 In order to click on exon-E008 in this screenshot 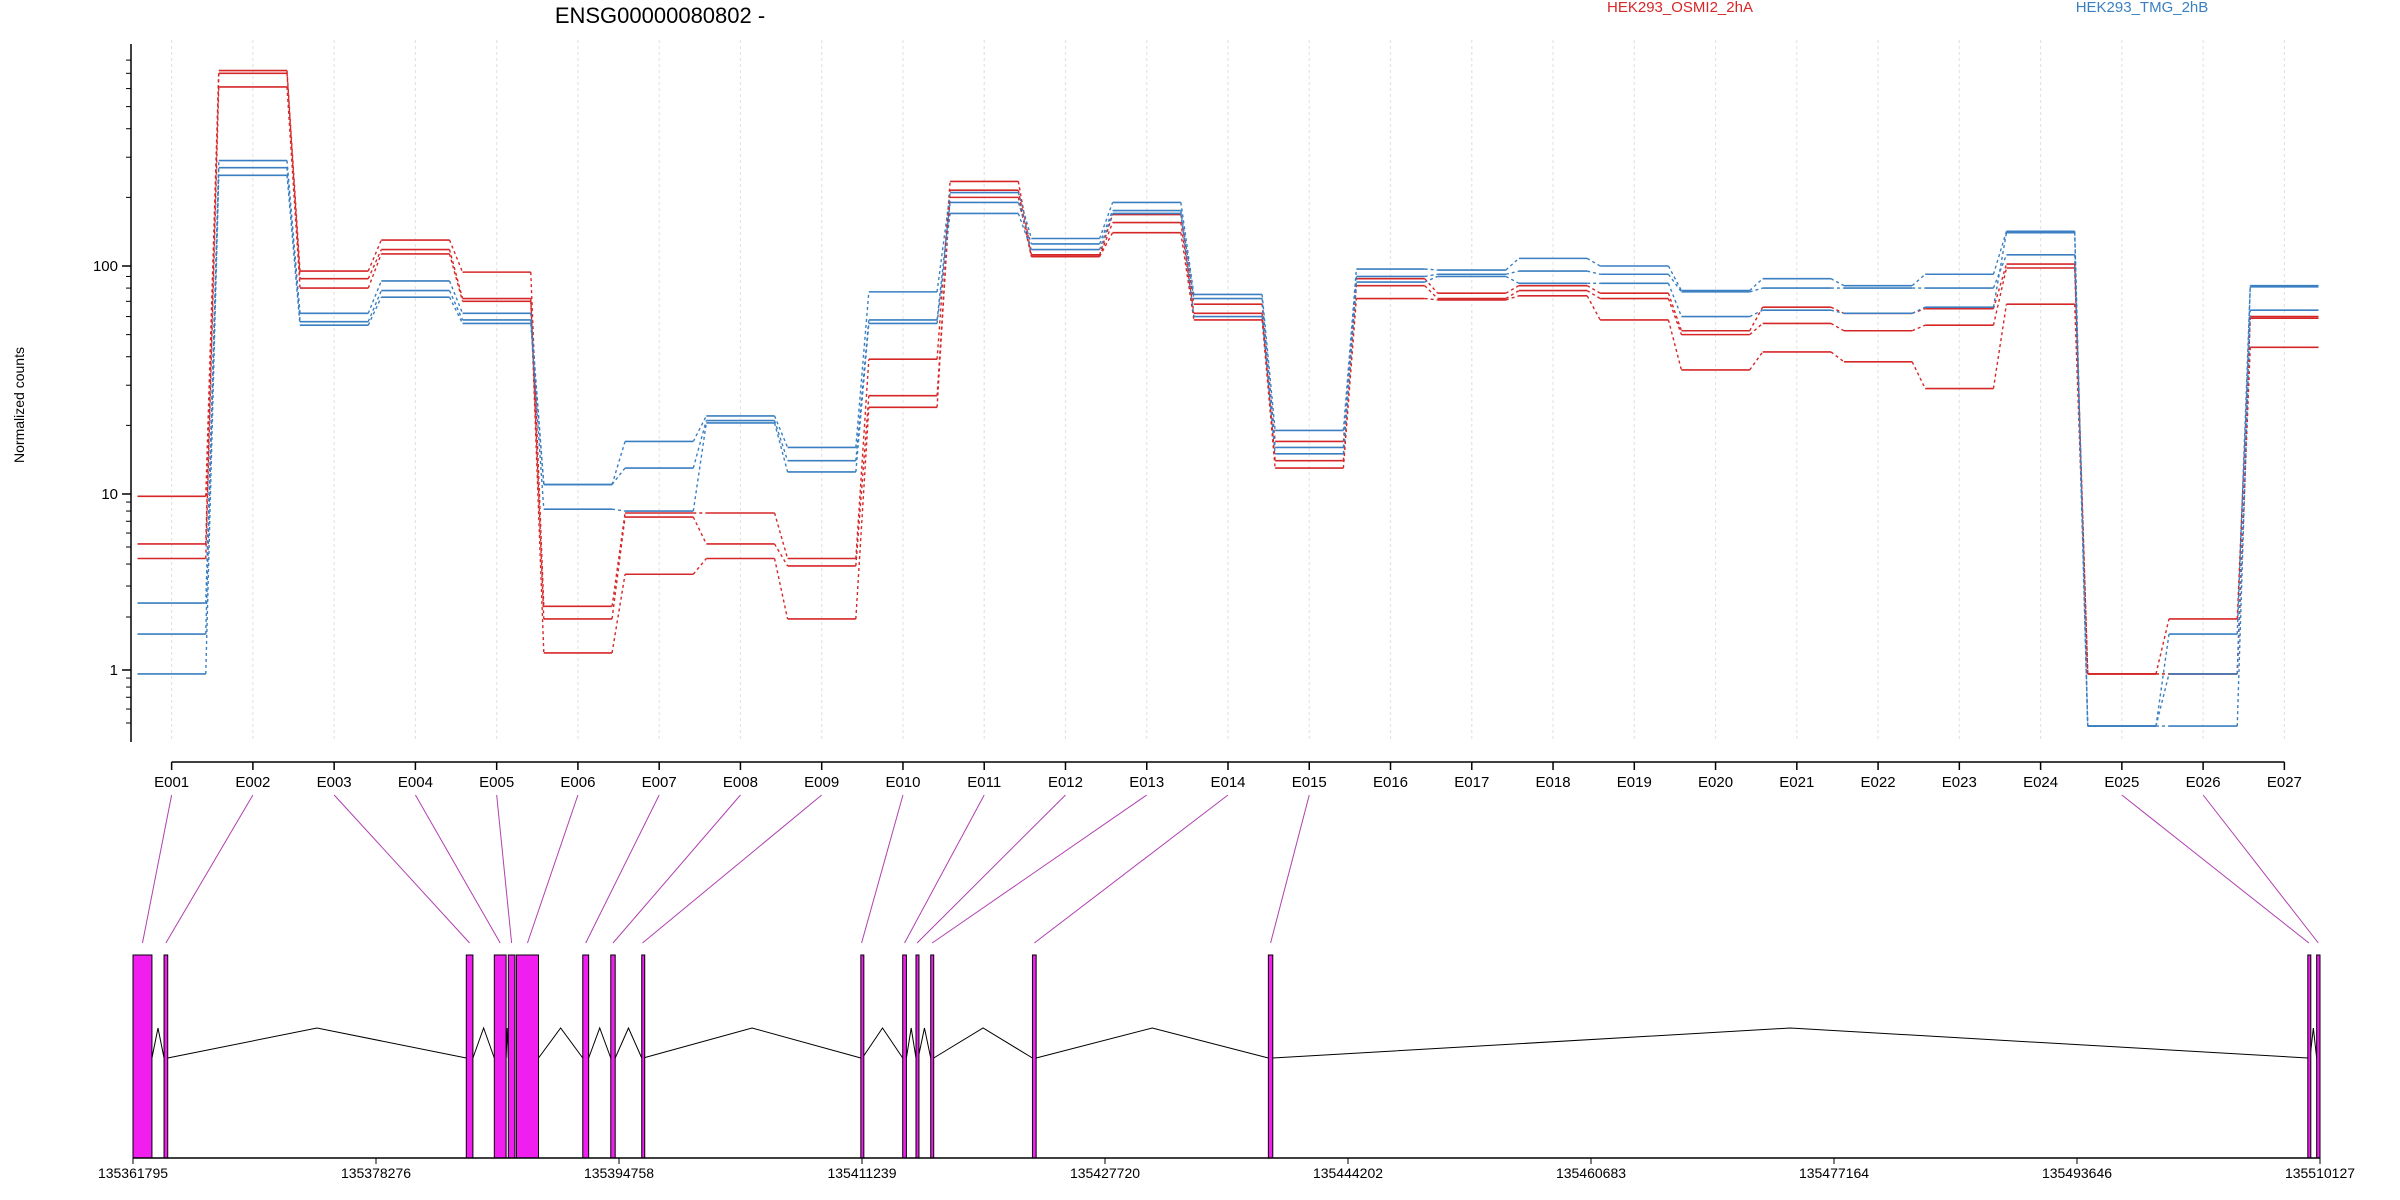, I will do `click(613, 1056)`.